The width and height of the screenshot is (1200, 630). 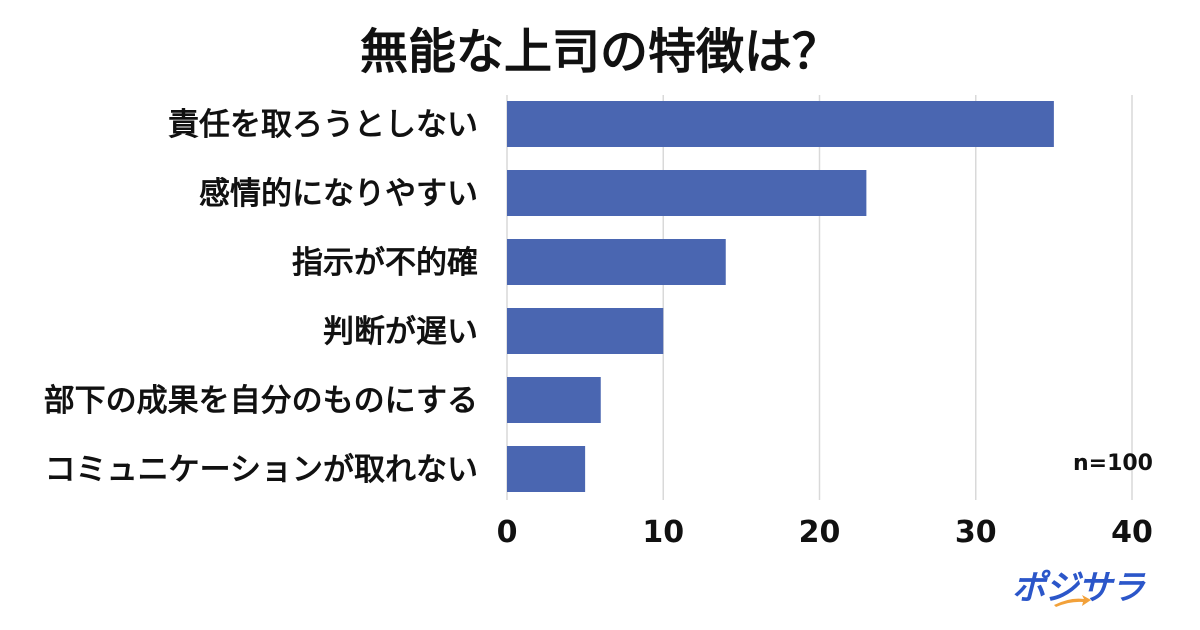 What do you see at coordinates (323, 125) in the screenshot?
I see `category-label-1: 責任を取ろうとしない` at bounding box center [323, 125].